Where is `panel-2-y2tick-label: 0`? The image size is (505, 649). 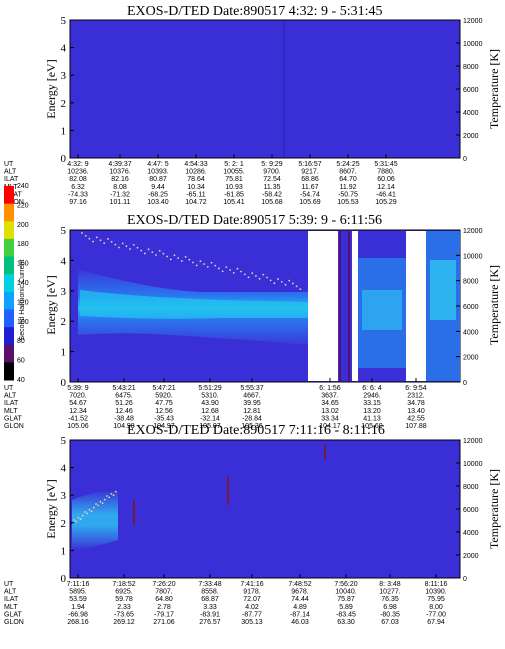
panel-2-y2tick-label: 0 is located at coordinates (465, 383).